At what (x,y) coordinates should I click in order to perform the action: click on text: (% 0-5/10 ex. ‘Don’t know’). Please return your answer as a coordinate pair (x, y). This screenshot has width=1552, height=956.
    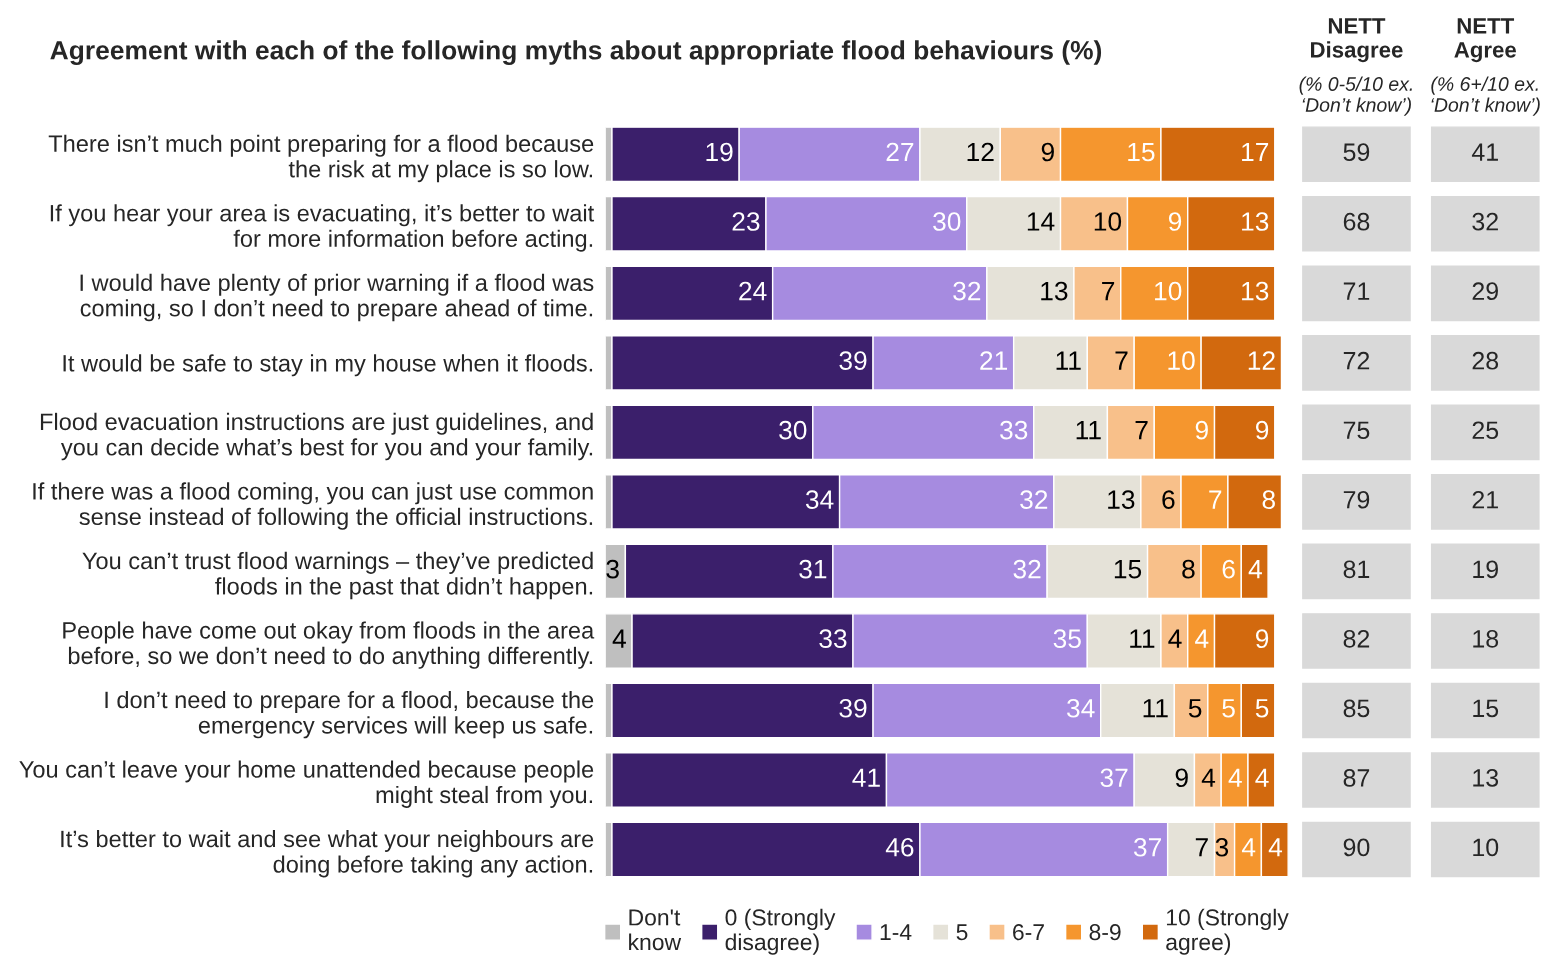
    Looking at the image, I should click on (1355, 96).